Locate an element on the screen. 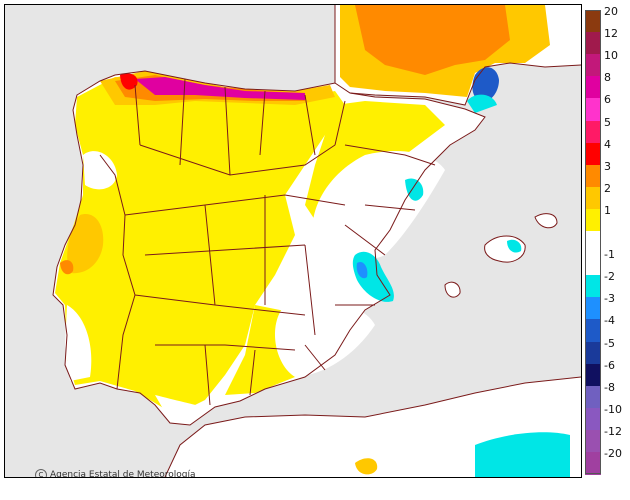 This screenshot has width=630, height=500. legend-label: 8 is located at coordinates (607, 78).